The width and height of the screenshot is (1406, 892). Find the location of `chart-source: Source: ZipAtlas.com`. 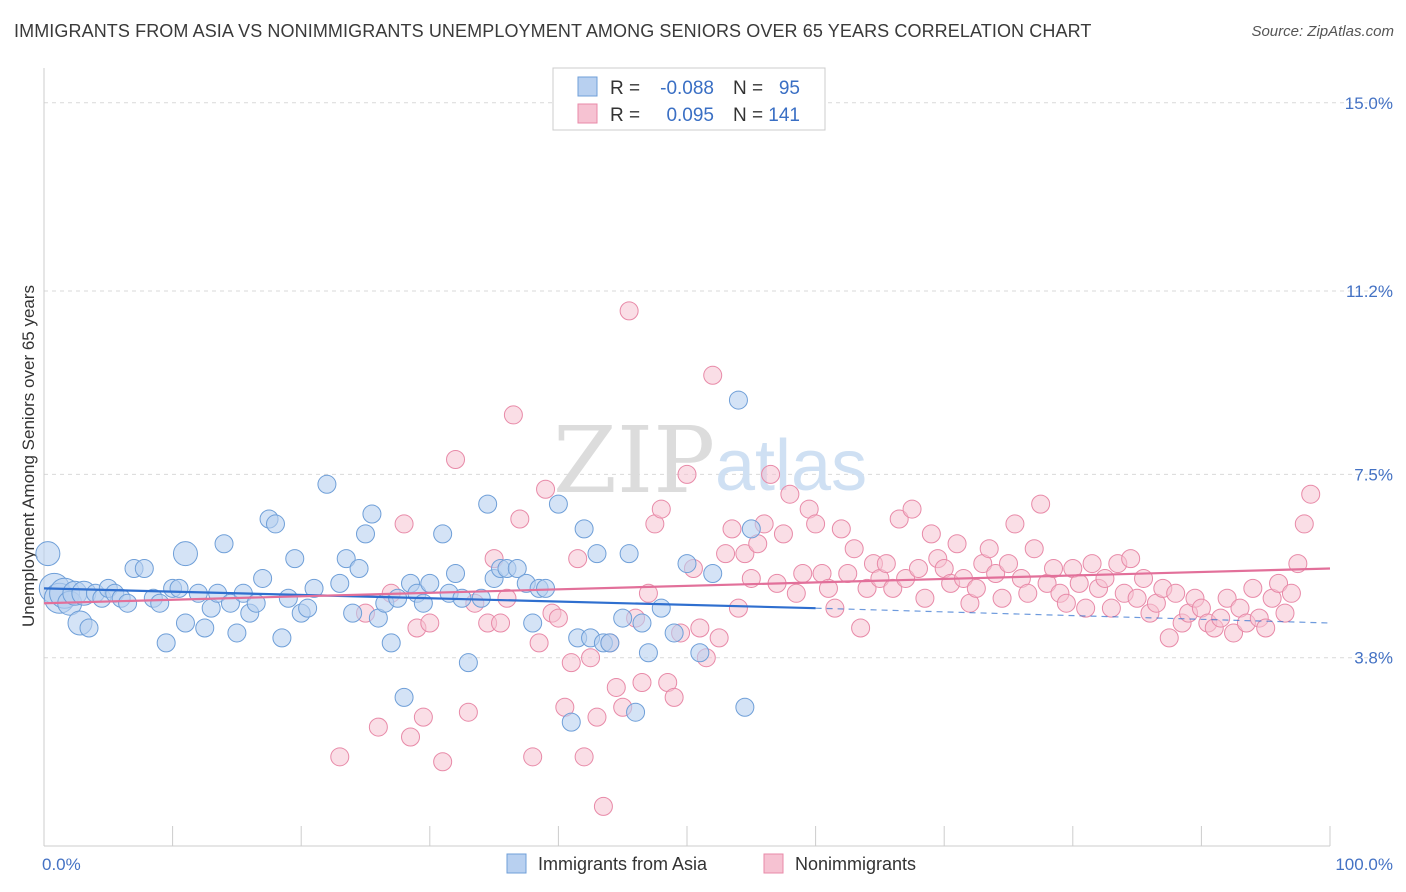

chart-source: Source: ZipAtlas.com is located at coordinates (1322, 31).